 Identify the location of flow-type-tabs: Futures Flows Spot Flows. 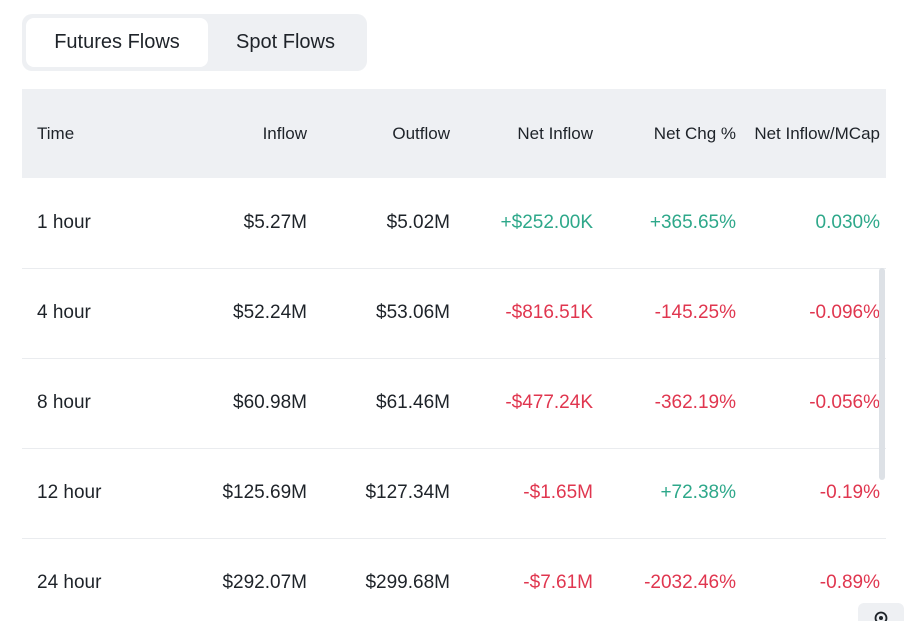
(194, 42).